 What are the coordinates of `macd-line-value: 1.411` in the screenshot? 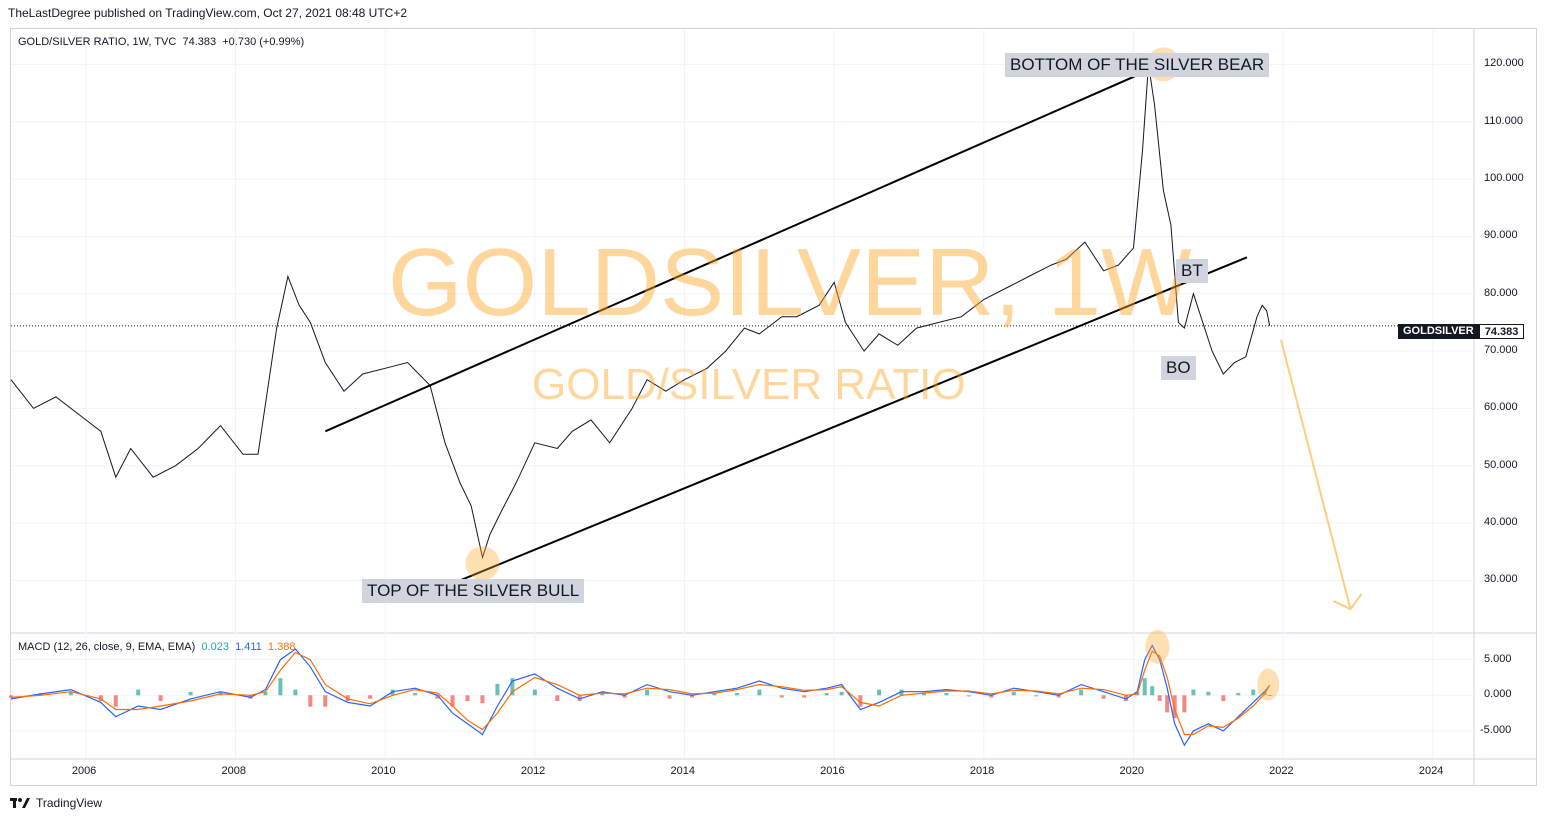 It's located at (248, 647).